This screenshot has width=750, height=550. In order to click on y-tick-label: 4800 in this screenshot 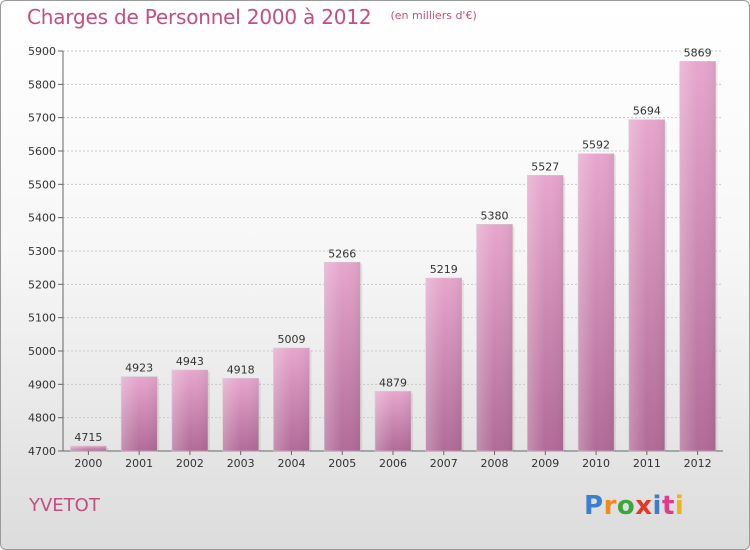, I will do `click(42, 418)`.